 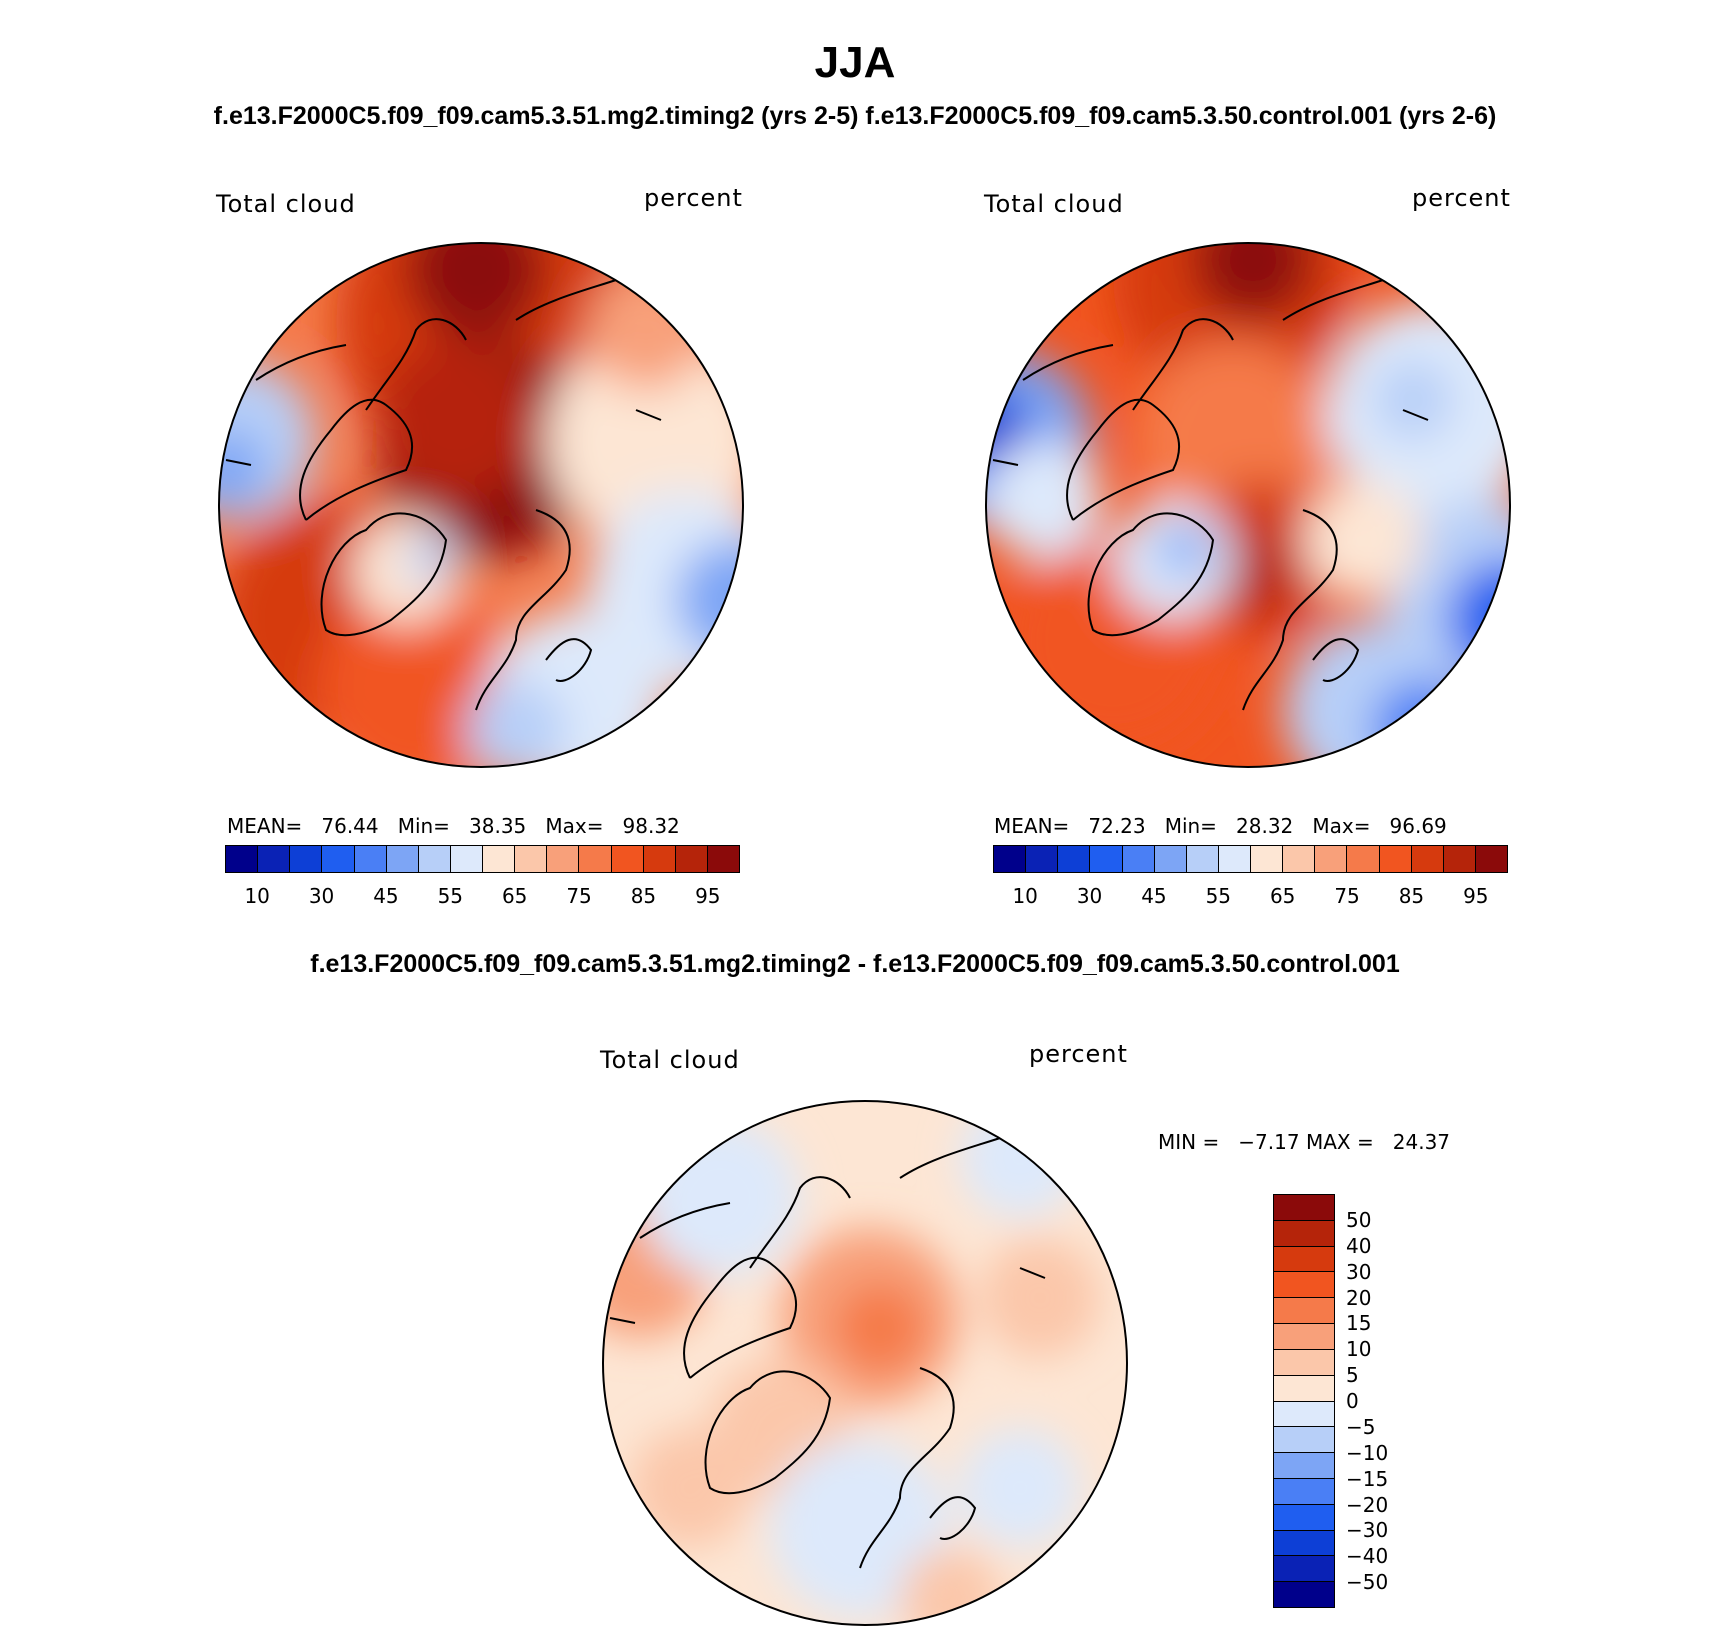 What do you see at coordinates (670, 1060) in the screenshot?
I see `diff-variable-label: Total cloud` at bounding box center [670, 1060].